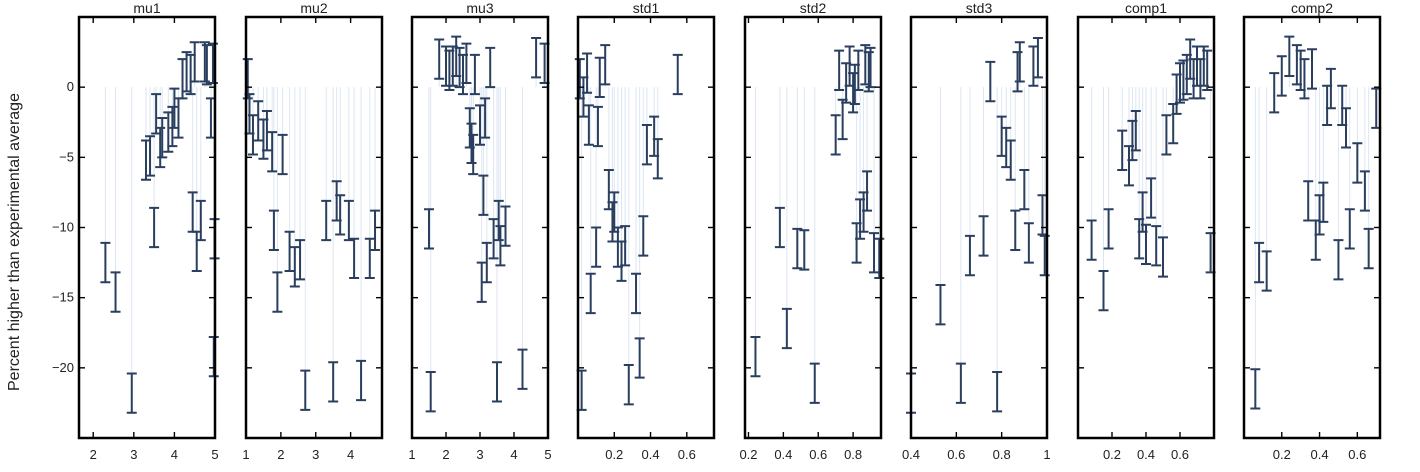  What do you see at coordinates (63, 367) in the screenshot?
I see `ytick-label-4: −20` at bounding box center [63, 367].